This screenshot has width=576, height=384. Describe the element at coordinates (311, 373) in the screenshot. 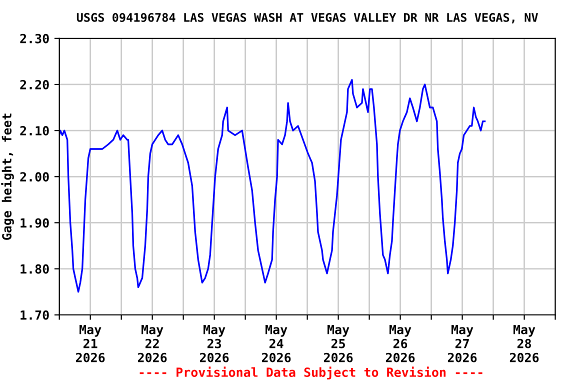

I see `text: ---- Provisional Data Subject to Revision ----` at that location.